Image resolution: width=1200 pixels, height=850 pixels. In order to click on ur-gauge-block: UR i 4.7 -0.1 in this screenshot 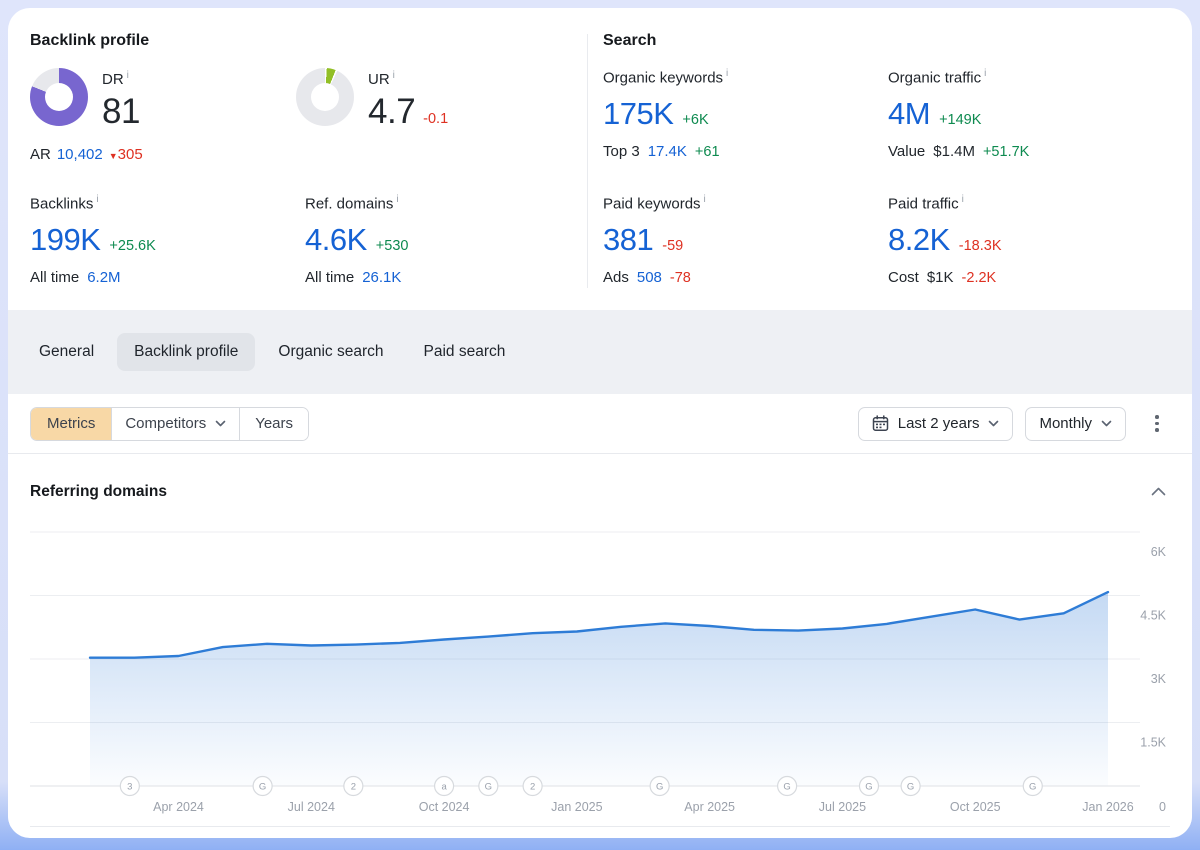, I will do `click(372, 100)`.